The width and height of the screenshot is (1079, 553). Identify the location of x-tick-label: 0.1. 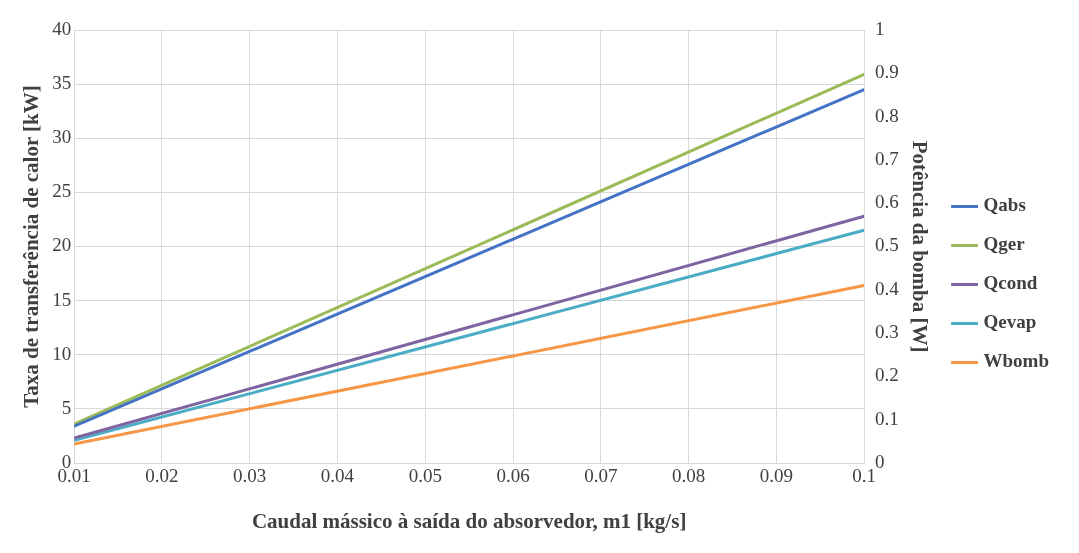
(864, 476).